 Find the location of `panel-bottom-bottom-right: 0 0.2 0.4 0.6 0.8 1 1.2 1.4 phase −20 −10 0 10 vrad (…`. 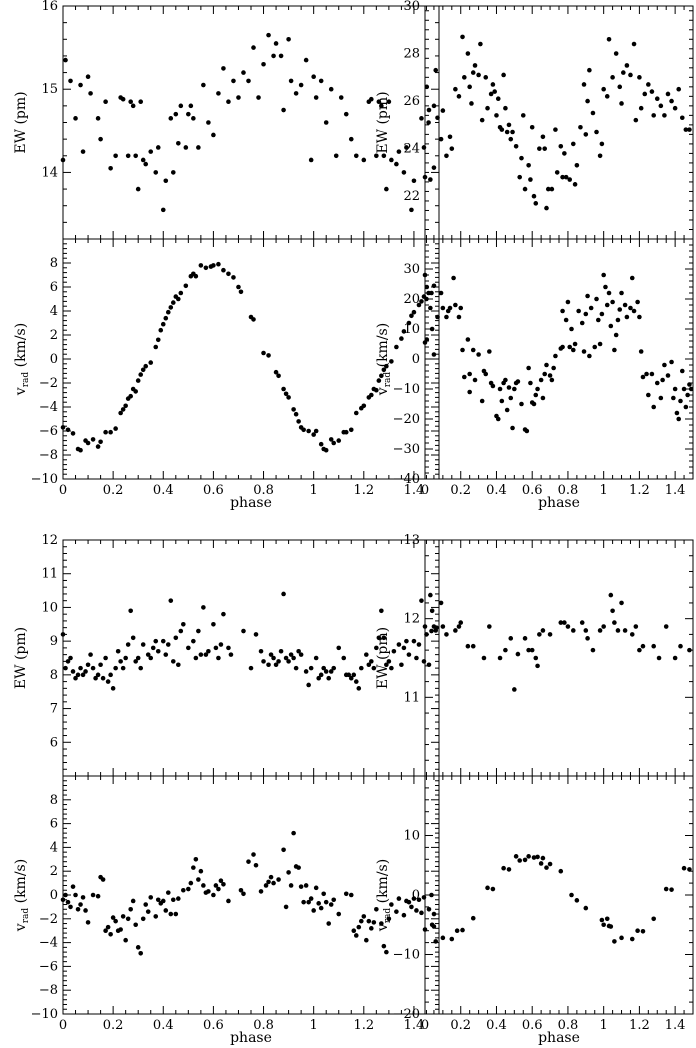

panel-bottom-bottom-right: 0 0.2 0.4 0.6 0.8 1 1.2 1.4 phase −20 −10 0 10 vrad (… is located at coordinates (534, 910).